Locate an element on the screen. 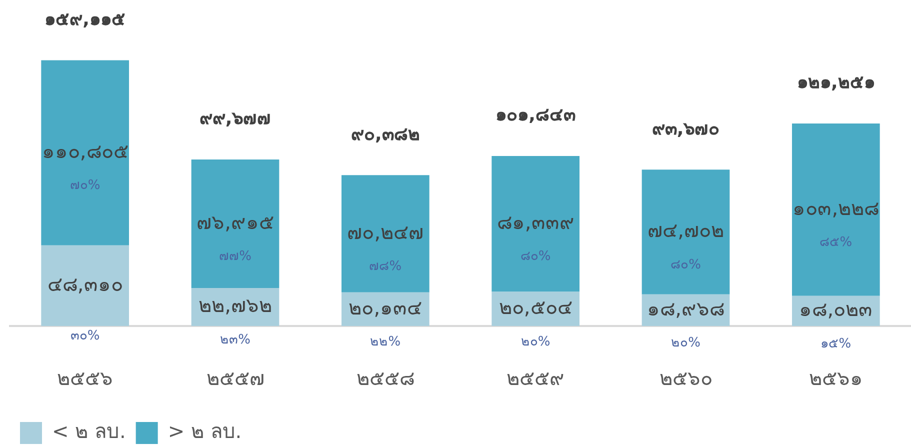 This screenshot has width=911, height=445. data-label: ๑๐๓,๒๒๘ is located at coordinates (836, 208).